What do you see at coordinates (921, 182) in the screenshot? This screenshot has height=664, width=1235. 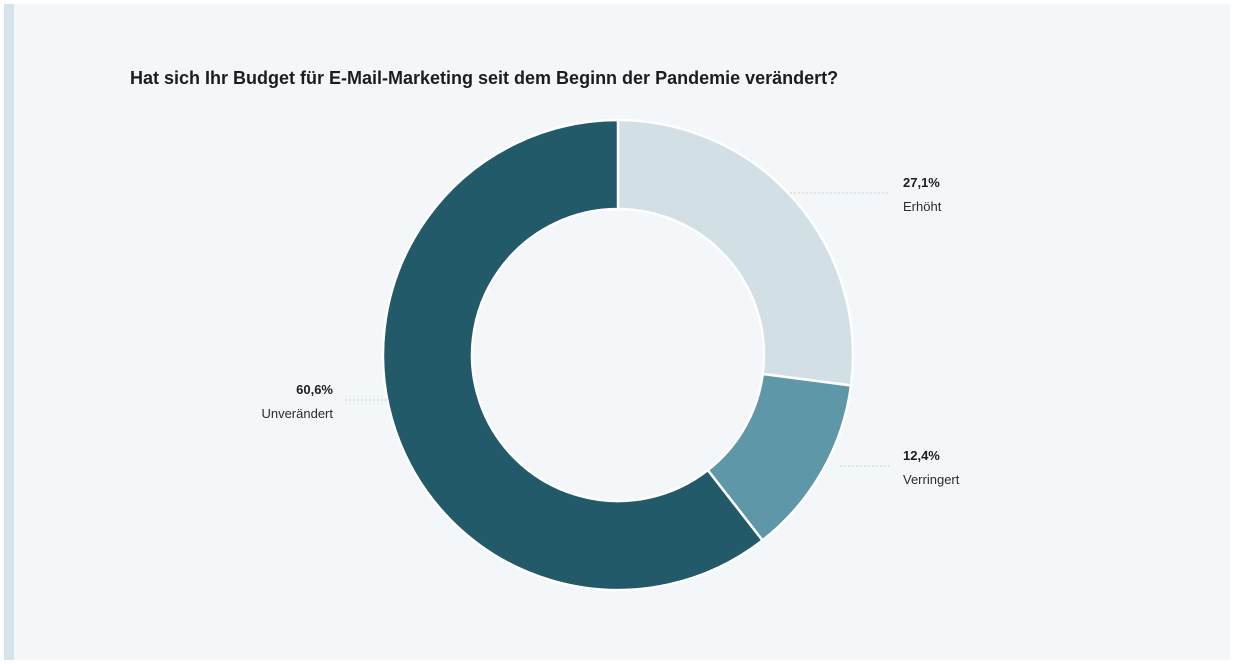 I see `data-label-value: 27,1%` at bounding box center [921, 182].